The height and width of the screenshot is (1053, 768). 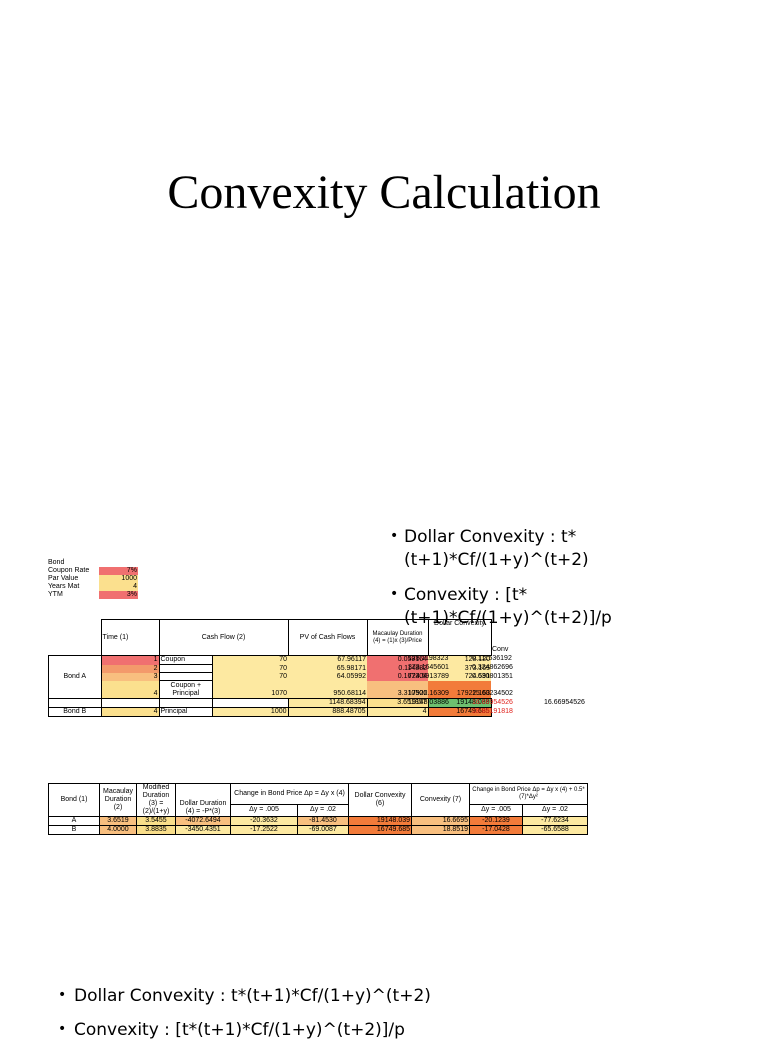 What do you see at coordinates (327, 668) in the screenshot?
I see `cell-pv: 65.98171` at bounding box center [327, 668].